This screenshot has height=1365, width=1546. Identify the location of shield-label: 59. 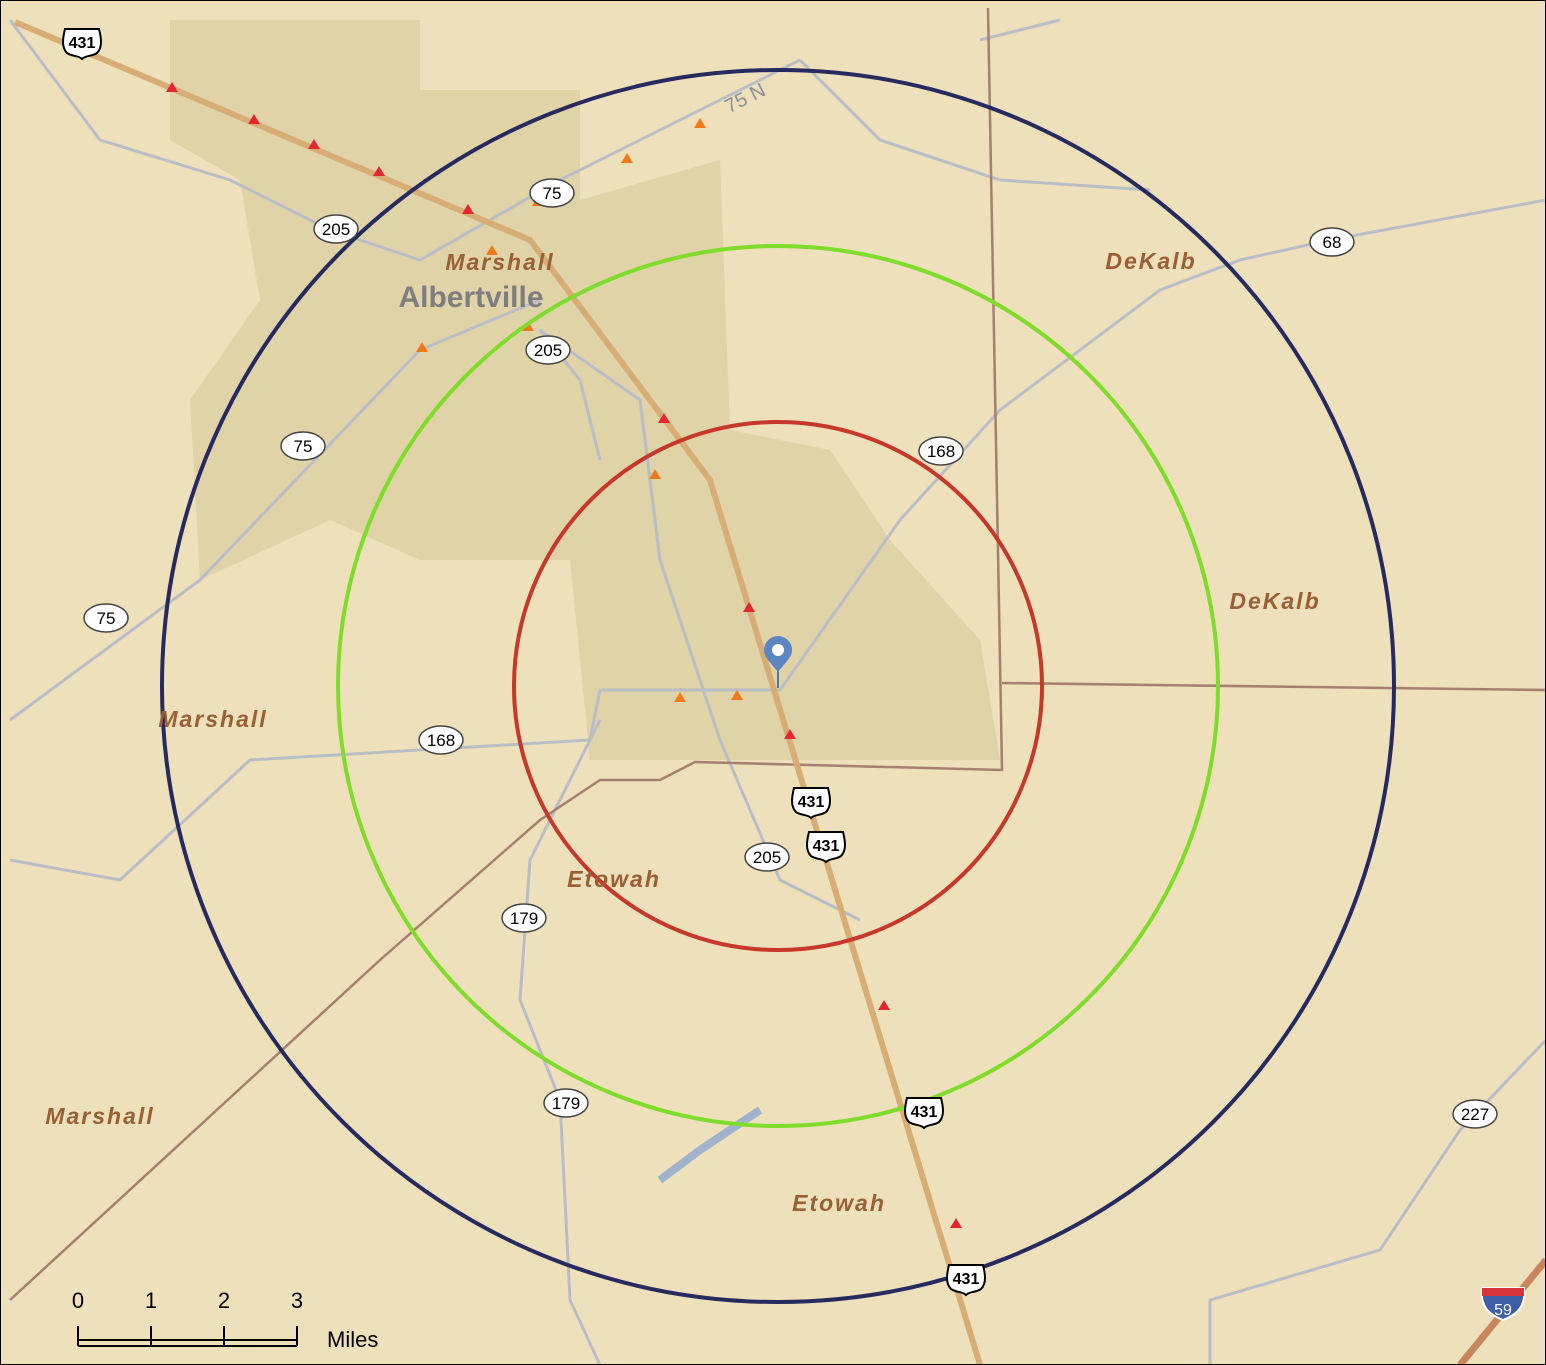
(1503, 1310).